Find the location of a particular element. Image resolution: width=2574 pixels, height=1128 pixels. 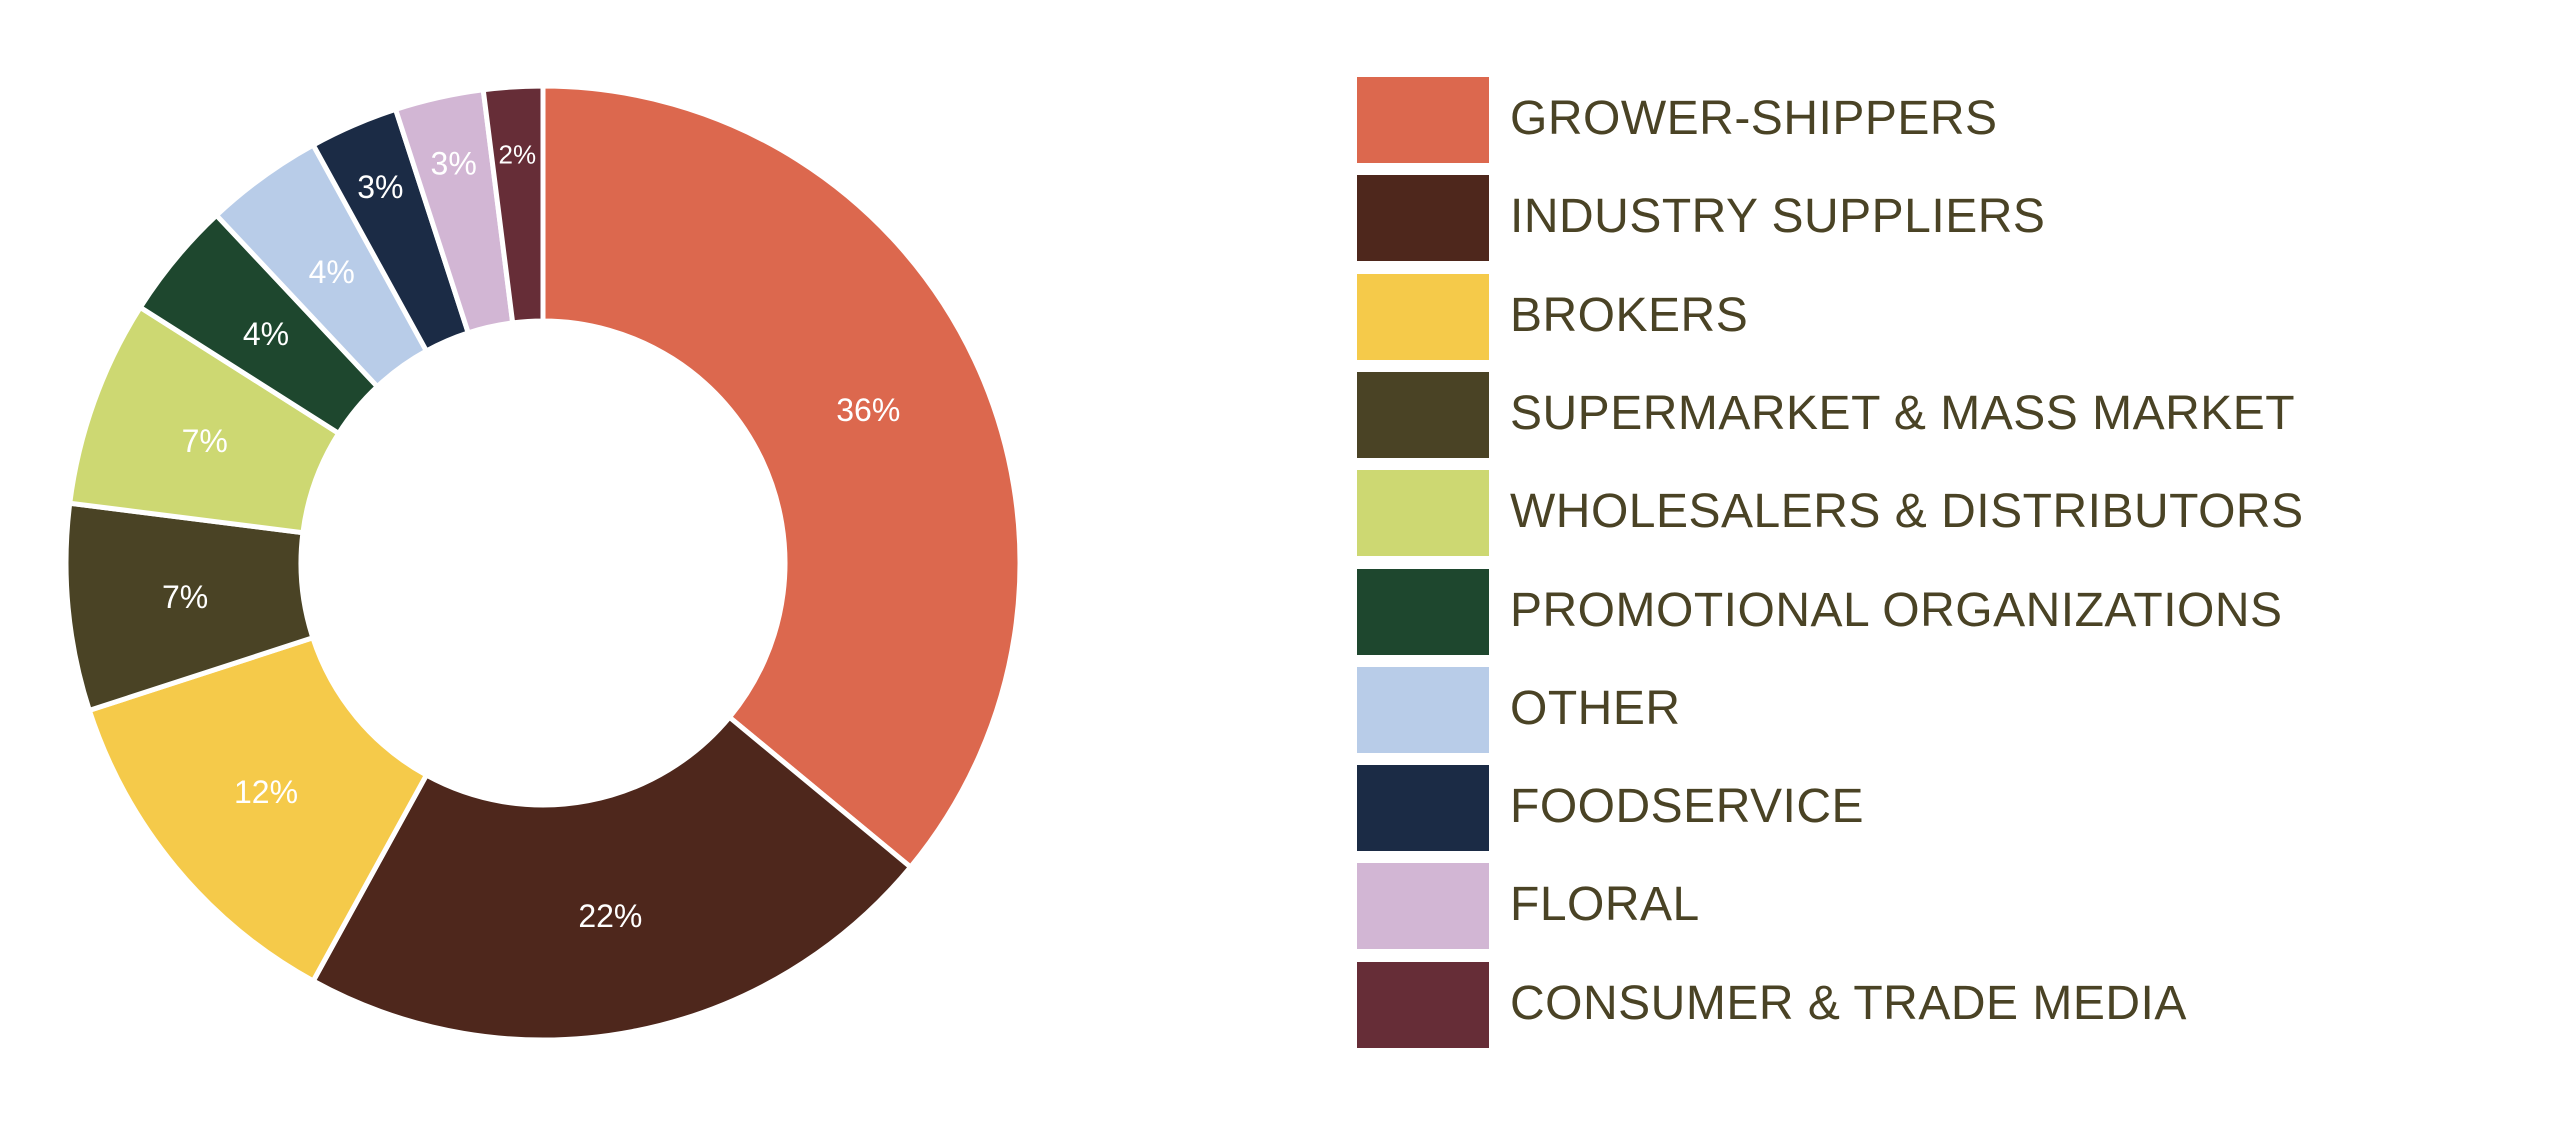

legend-item: FOODSERVICE is located at coordinates (1957, 808).